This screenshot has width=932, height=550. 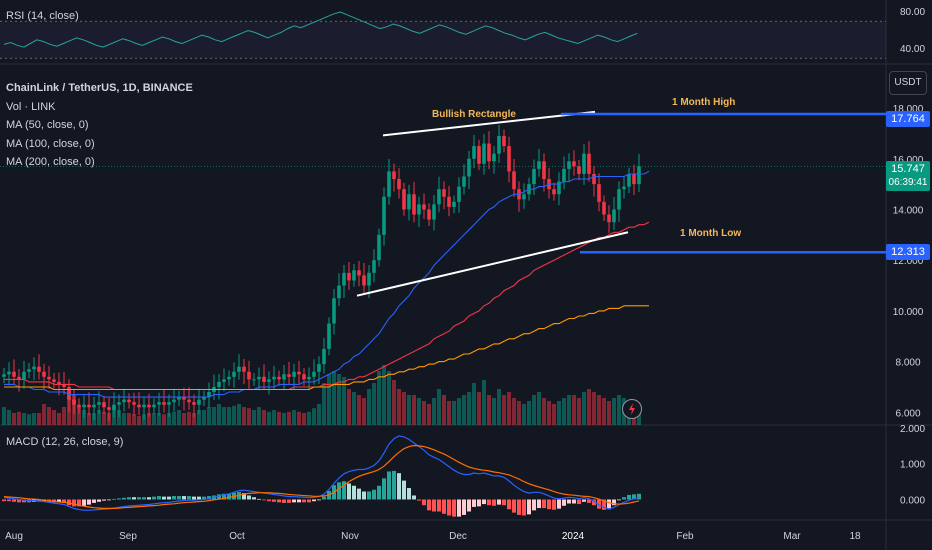 What do you see at coordinates (99, 88) in the screenshot?
I see `symbol-title: ChainLink / TetherUS, 1D, BINANCE` at bounding box center [99, 88].